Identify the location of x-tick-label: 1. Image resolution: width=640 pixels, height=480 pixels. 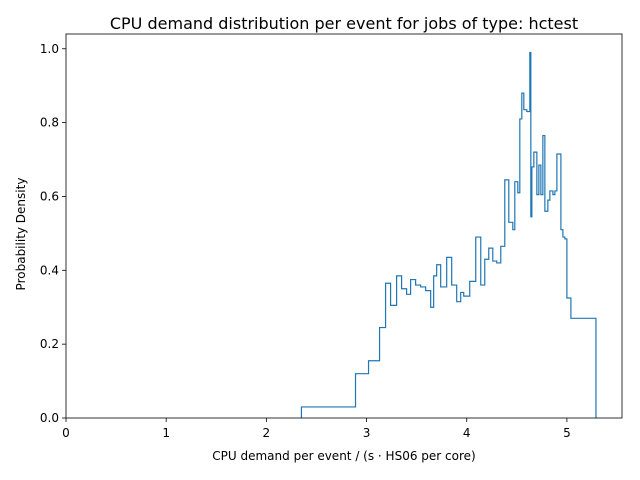
(166, 433).